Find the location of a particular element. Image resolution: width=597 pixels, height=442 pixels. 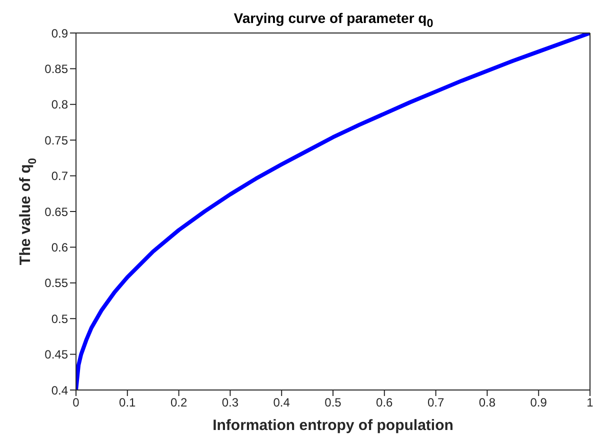

x-tick-label: 0.9 is located at coordinates (539, 403).